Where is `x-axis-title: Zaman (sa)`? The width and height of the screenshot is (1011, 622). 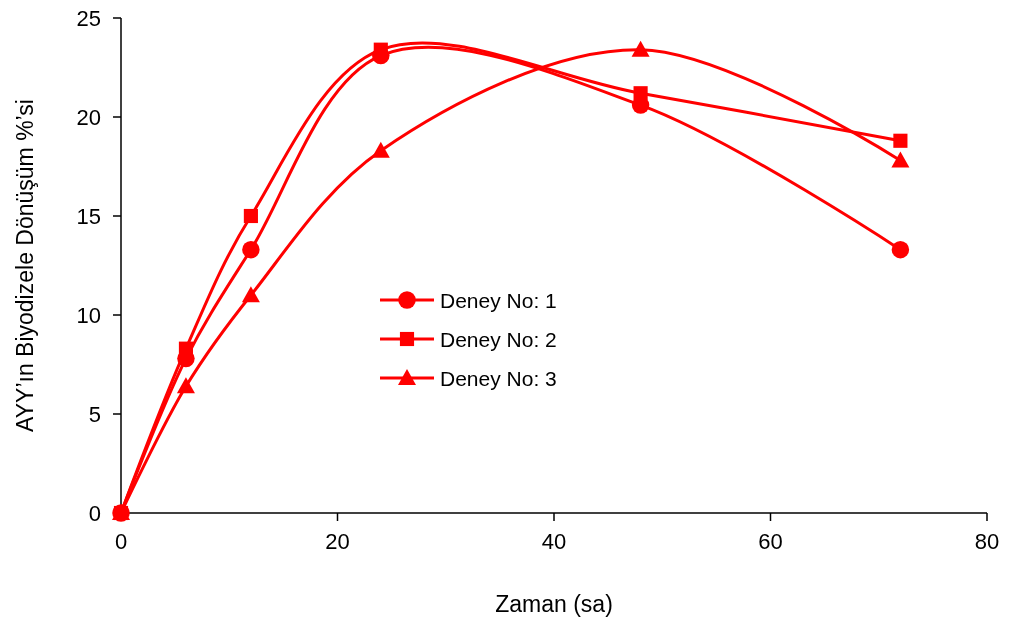 x-axis-title: Zaman (sa) is located at coordinates (554, 604).